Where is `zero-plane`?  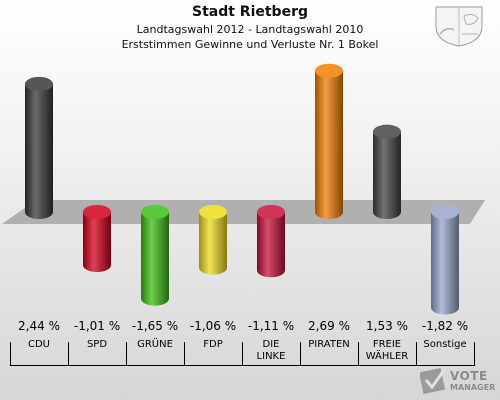
zero-plane is located at coordinates (243, 212).